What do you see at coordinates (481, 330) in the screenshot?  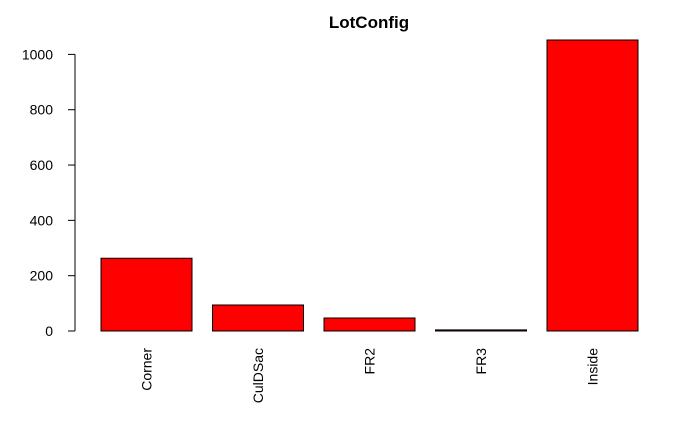 I see `bar-fr3` at bounding box center [481, 330].